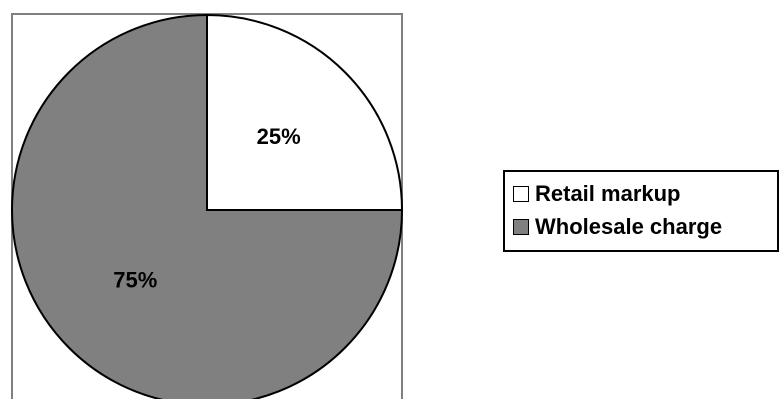  I want to click on legend-swatch-retail-markup, so click(521, 193).